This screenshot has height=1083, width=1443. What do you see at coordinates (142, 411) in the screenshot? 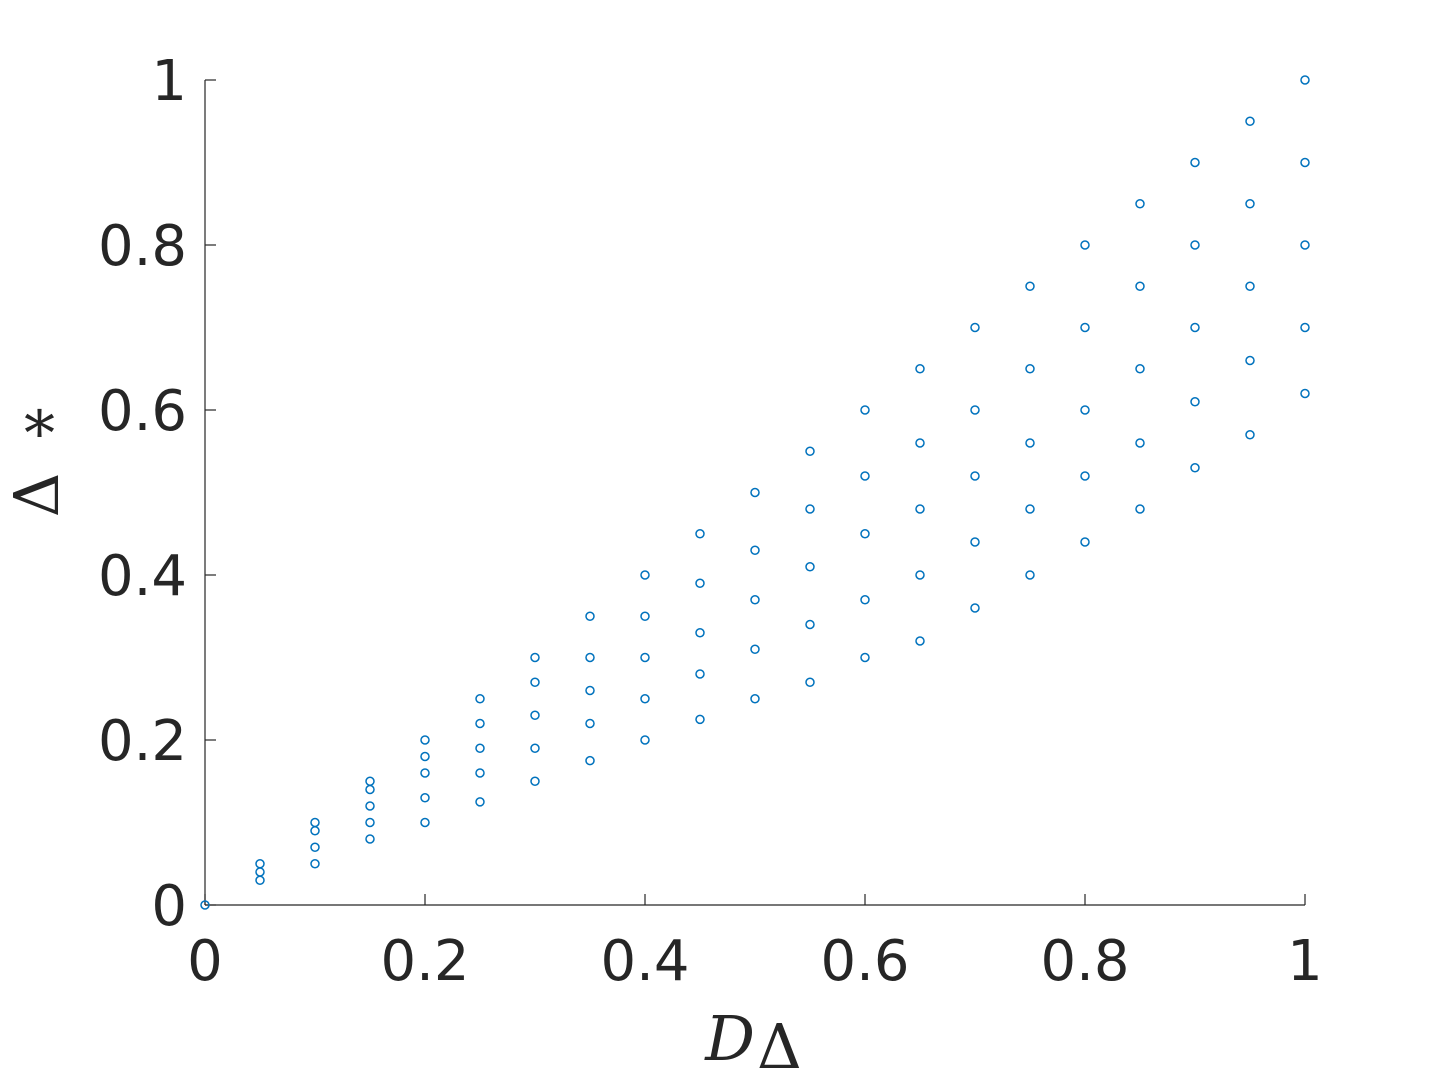
I see `y-tick-label: 0.6` at bounding box center [142, 411].